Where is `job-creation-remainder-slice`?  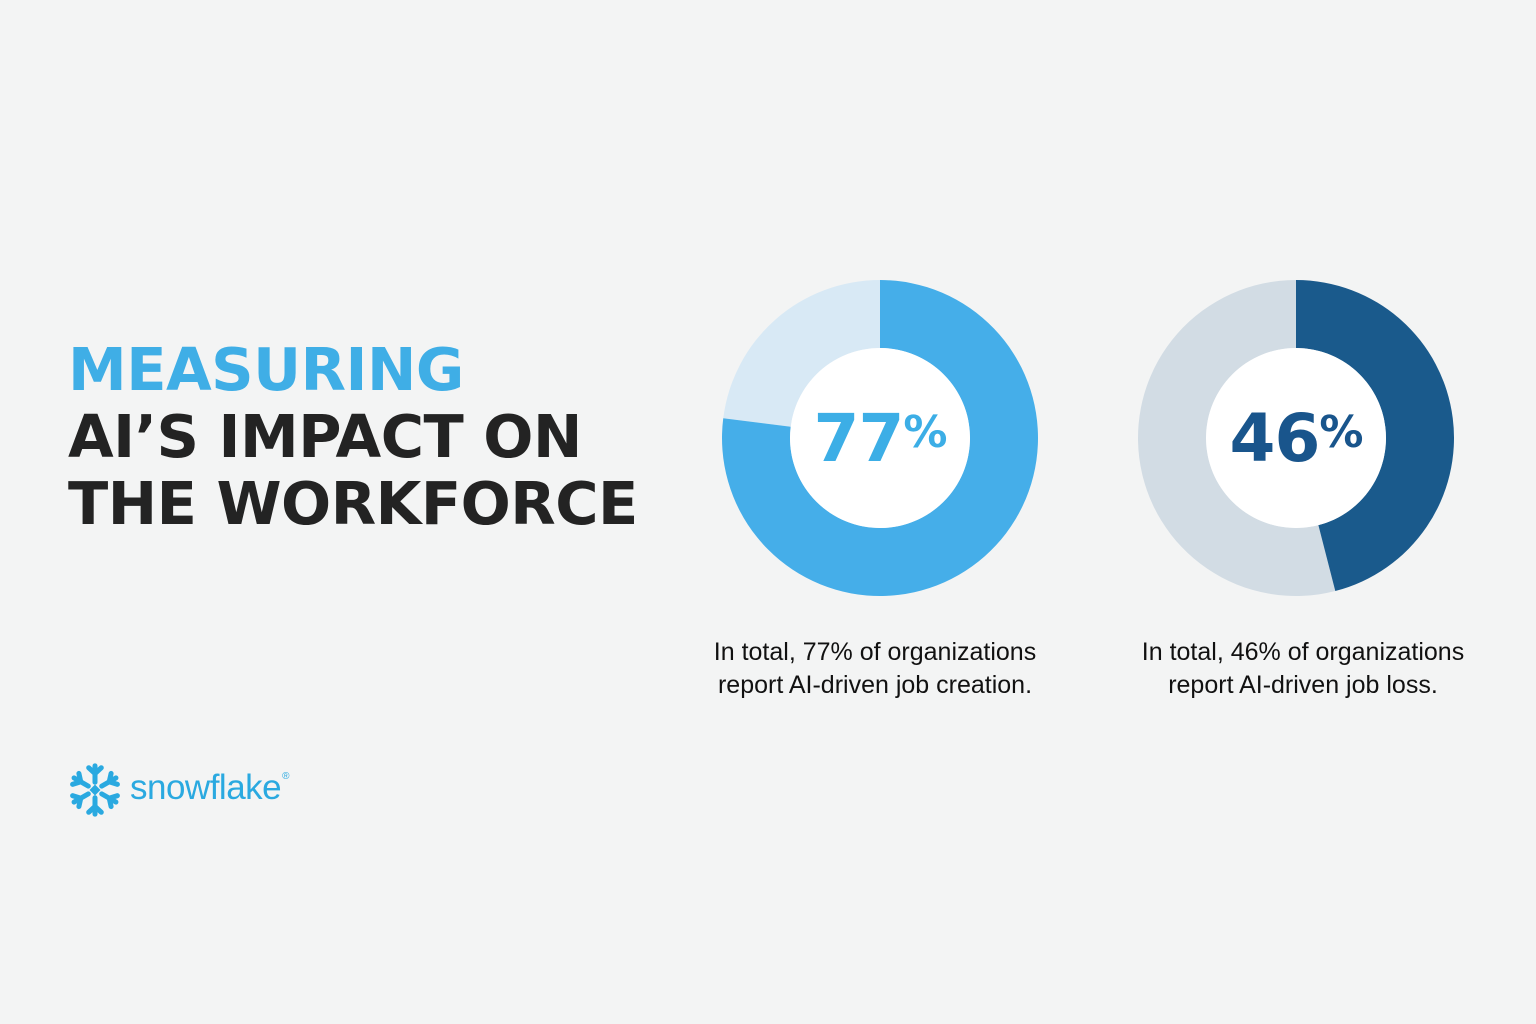 job-creation-remainder-slice is located at coordinates (801, 353).